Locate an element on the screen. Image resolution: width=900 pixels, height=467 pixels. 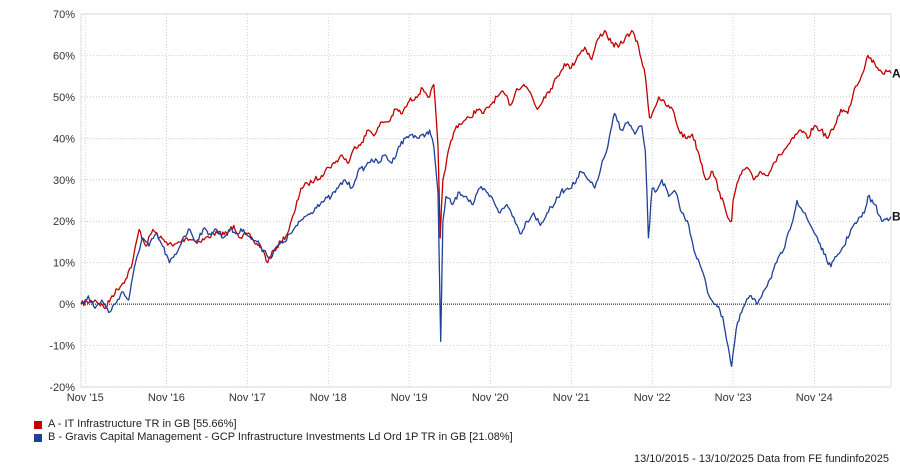
legend-label-a: A - IT Infrastructure TR in GB [55.66%] is located at coordinates (142, 424).